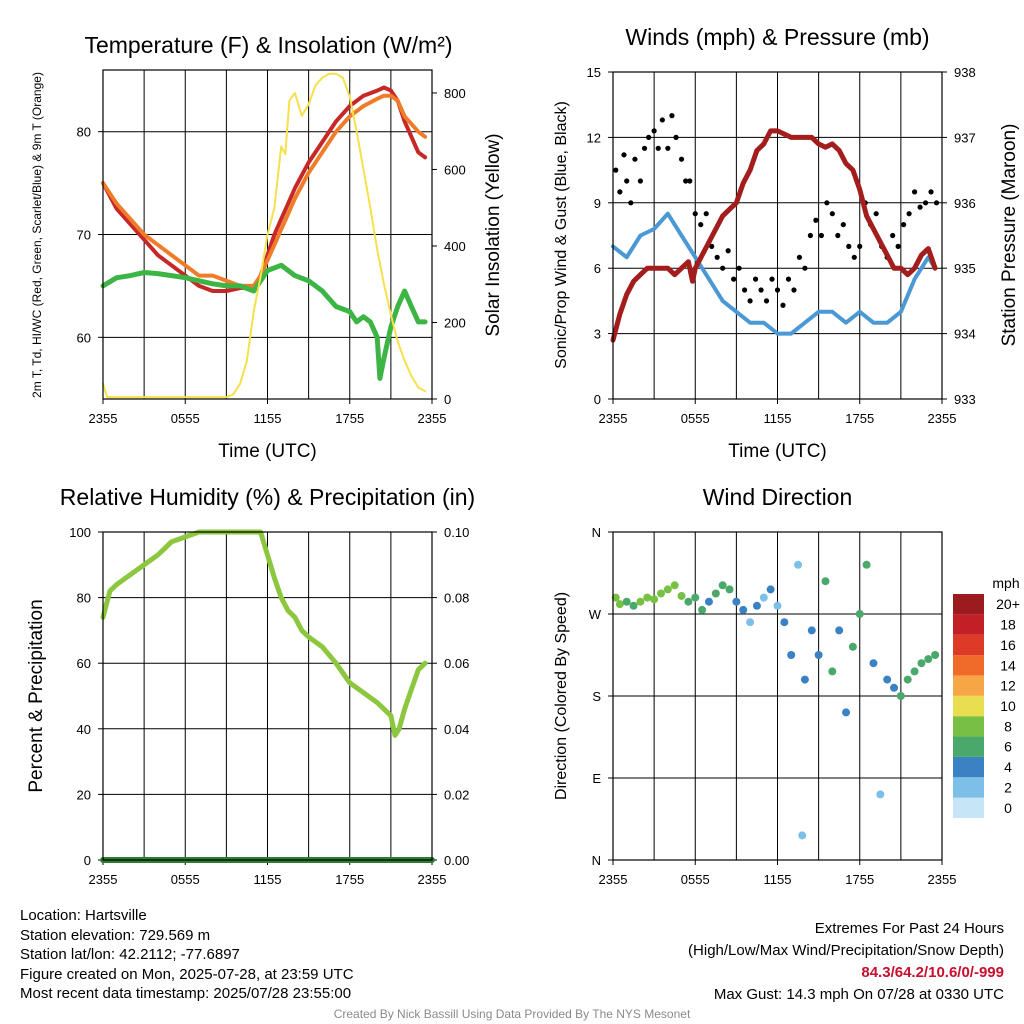  What do you see at coordinates (596, 778) in the screenshot?
I see `y-tick-label: E` at bounding box center [596, 778].